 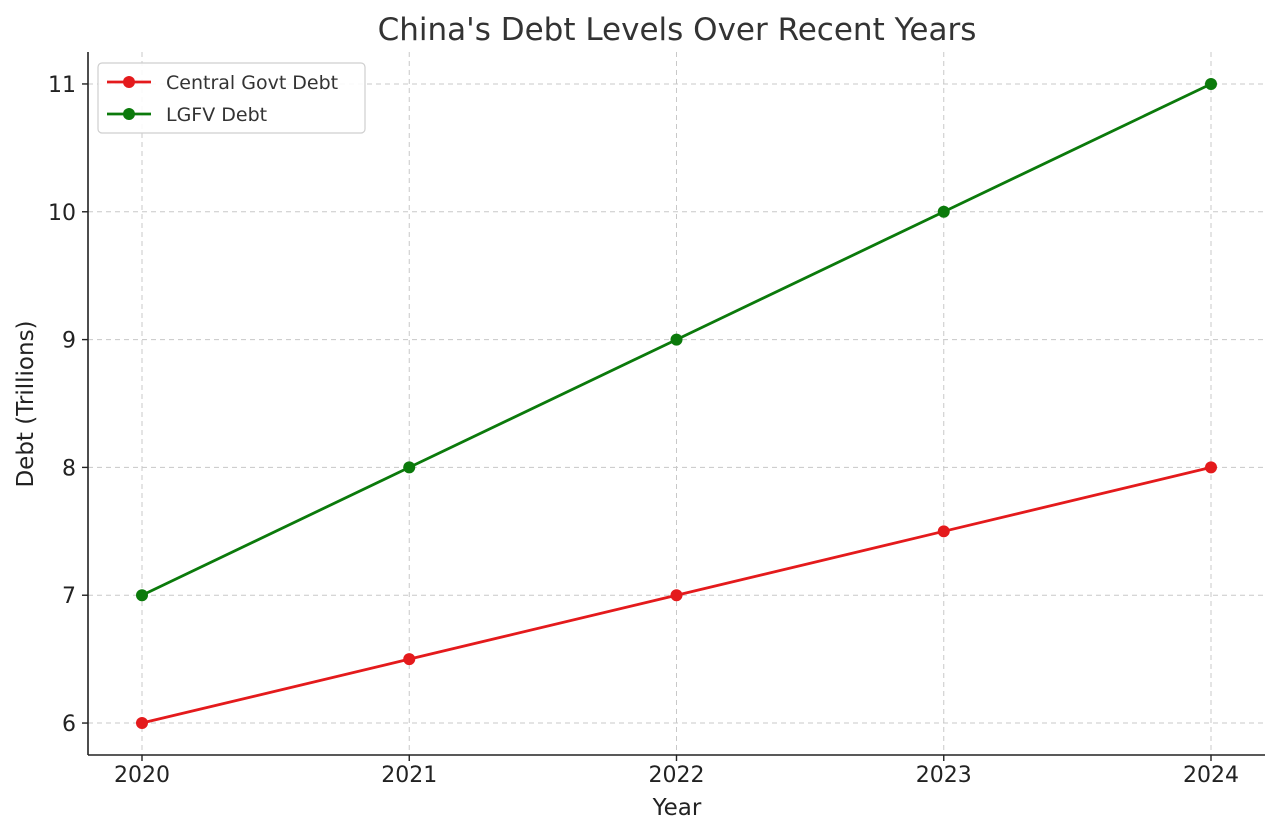 I want to click on x-tick-label: 2020, so click(x=142, y=775).